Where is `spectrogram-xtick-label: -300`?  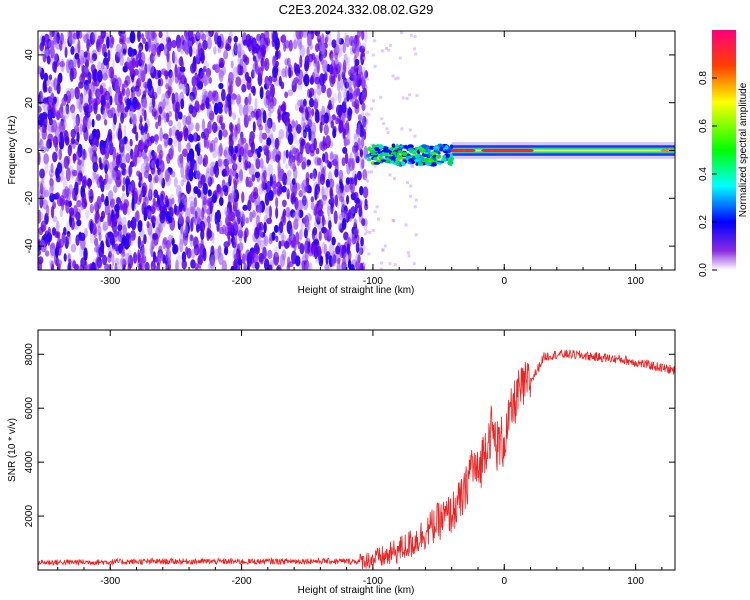
spectrogram-xtick-label: -300 is located at coordinates (110, 281).